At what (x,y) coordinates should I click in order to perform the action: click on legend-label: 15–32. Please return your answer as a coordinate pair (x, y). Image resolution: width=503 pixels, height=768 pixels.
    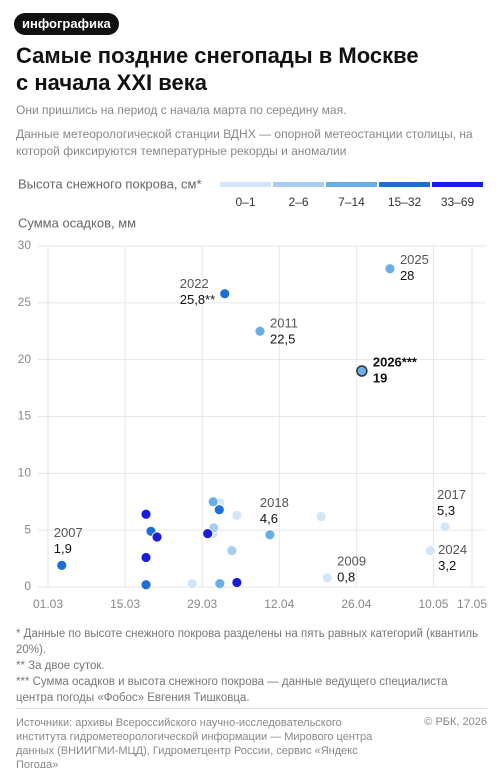
    Looking at the image, I should click on (405, 202).